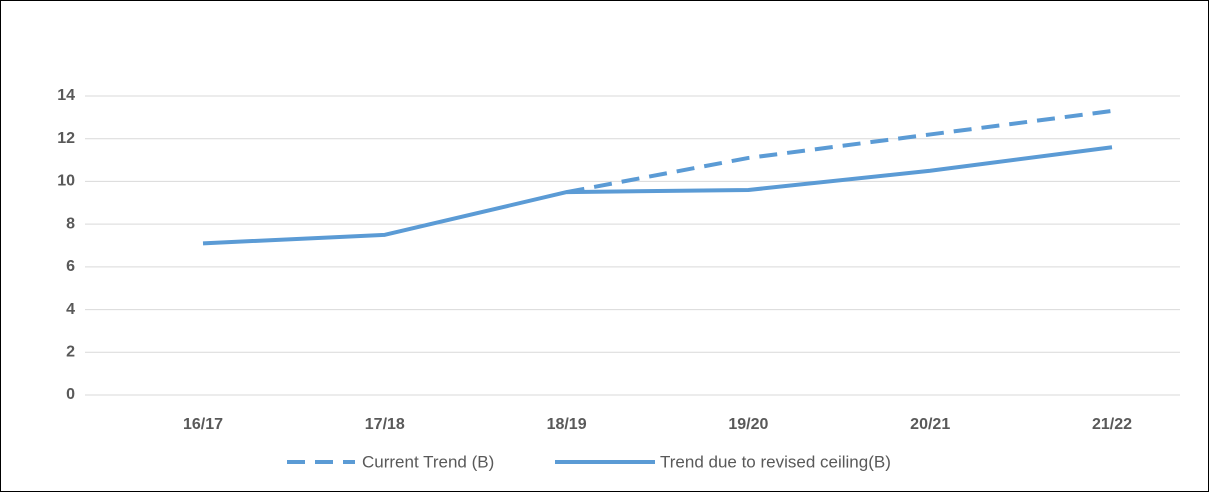 The height and width of the screenshot is (493, 1210). What do you see at coordinates (930, 424) in the screenshot?
I see `x-tick-label: 20/21` at bounding box center [930, 424].